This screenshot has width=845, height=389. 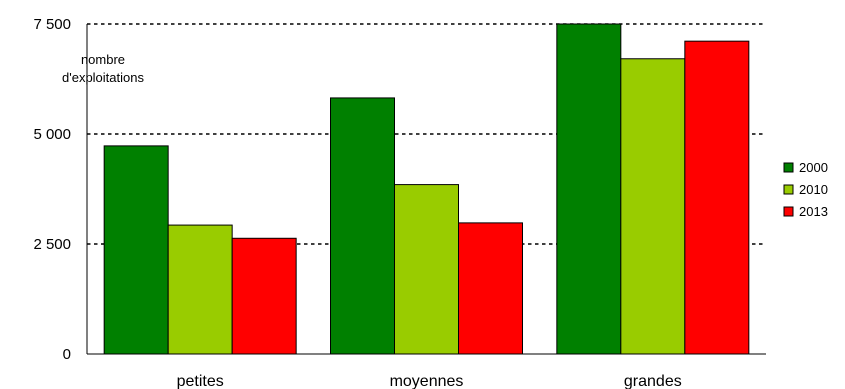 What do you see at coordinates (813, 211) in the screenshot?
I see `legend-label: 2013` at bounding box center [813, 211].